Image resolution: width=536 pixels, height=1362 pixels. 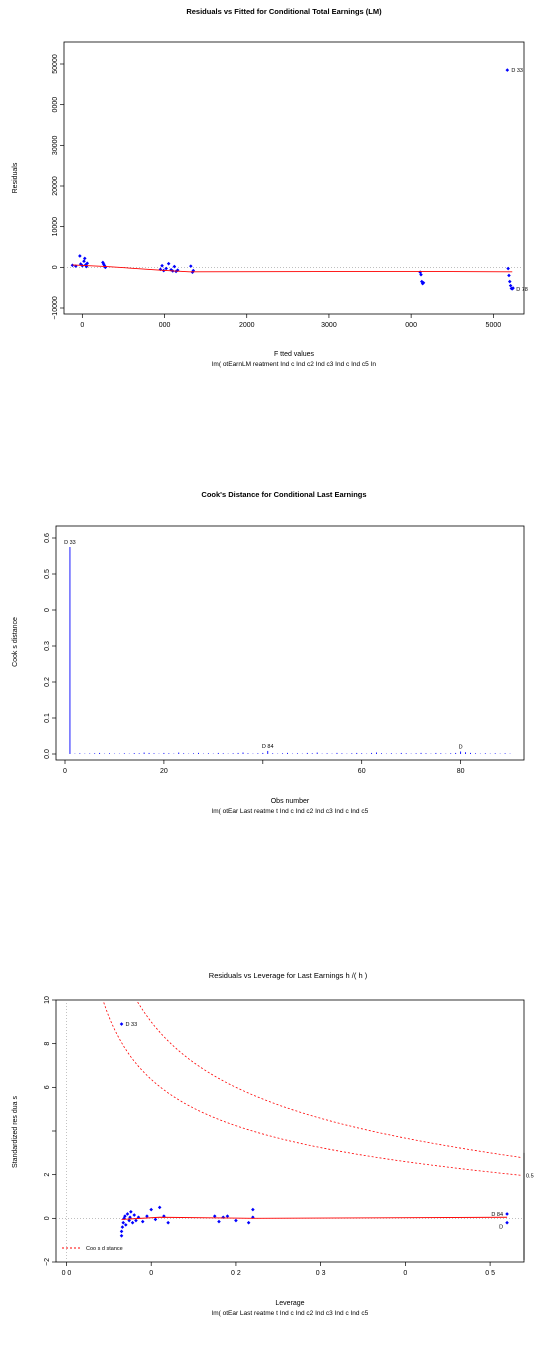 I want to click on panel2-xtick-label: 60, so click(x=362, y=771).